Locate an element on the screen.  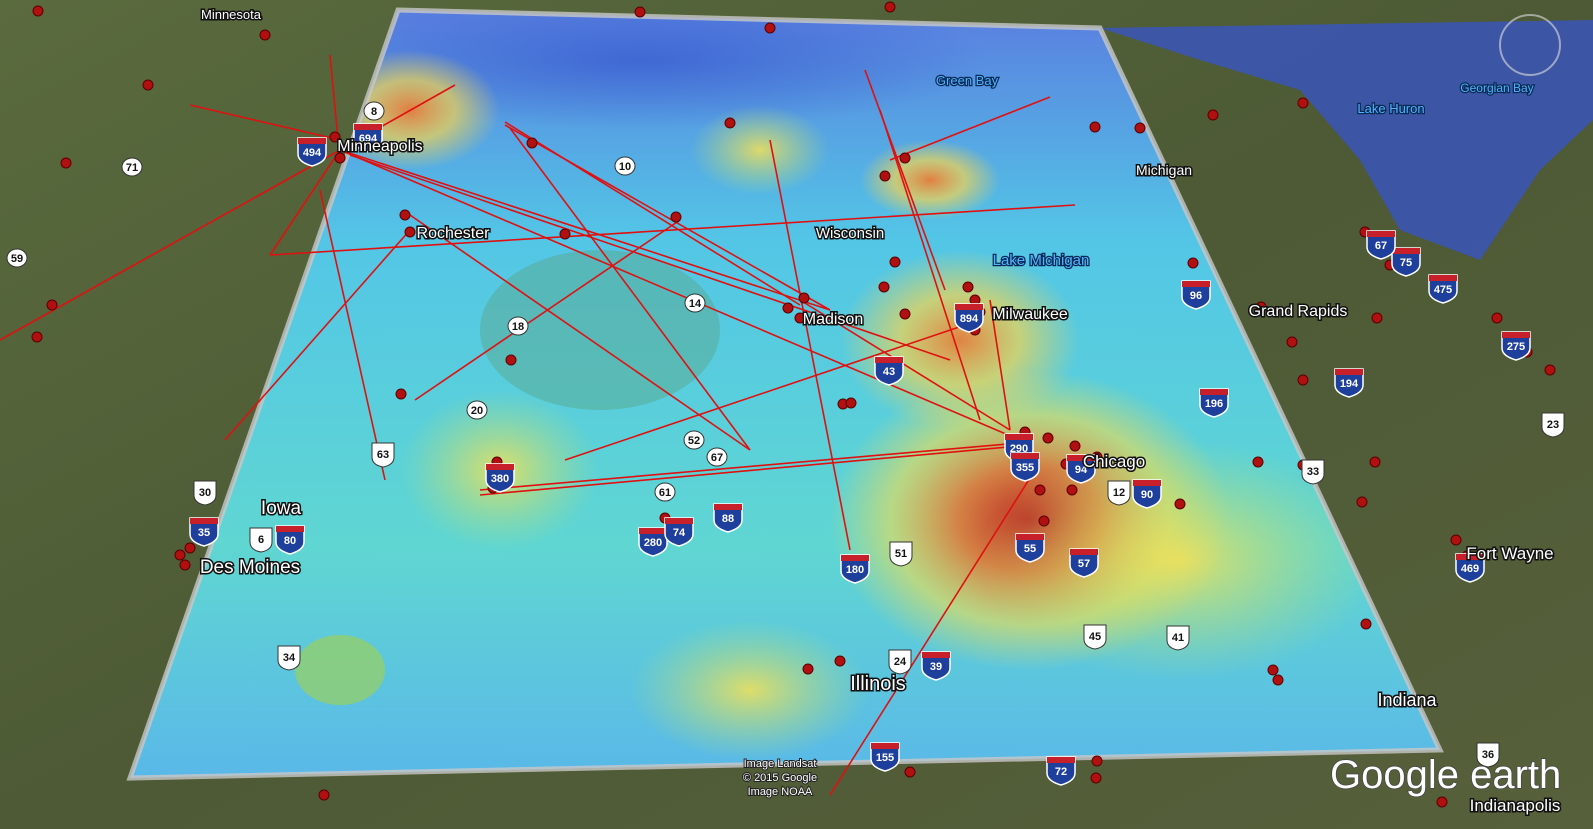
shield-number: 23 is located at coordinates (1553, 425).